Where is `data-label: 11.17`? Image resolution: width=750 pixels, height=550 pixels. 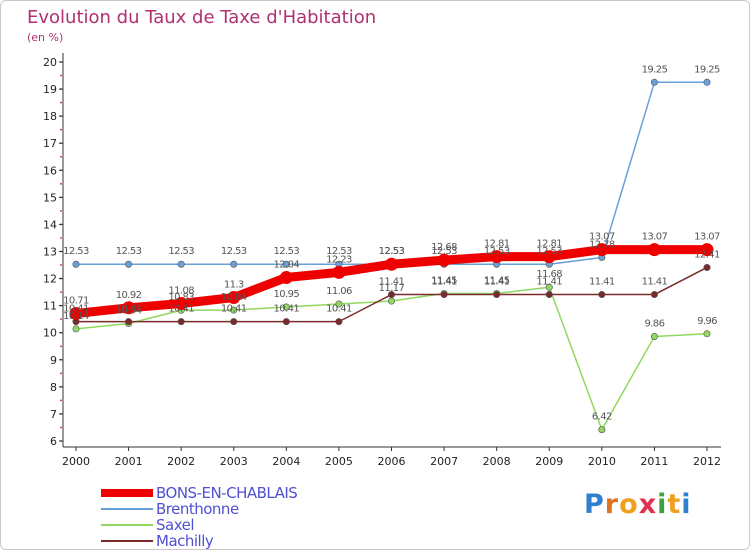
data-label: 11.17 is located at coordinates (392, 288).